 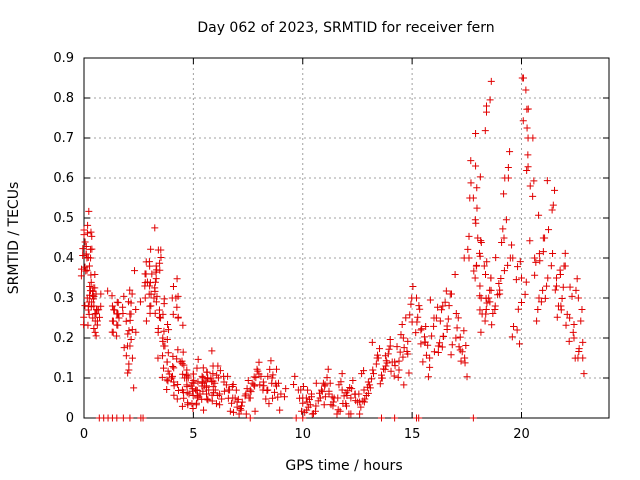 What do you see at coordinates (63, 178) in the screenshot?
I see `y-tick-label: 0.6` at bounding box center [63, 178].